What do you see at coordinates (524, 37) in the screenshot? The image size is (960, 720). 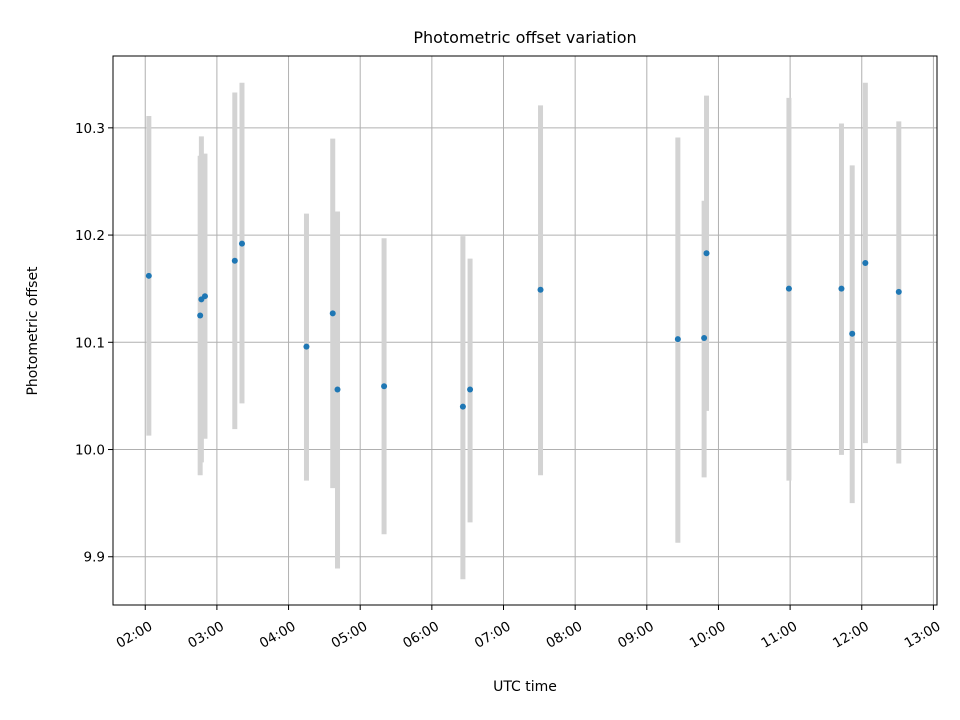 I see `chart-title: Photometric offset variation` at bounding box center [524, 37].